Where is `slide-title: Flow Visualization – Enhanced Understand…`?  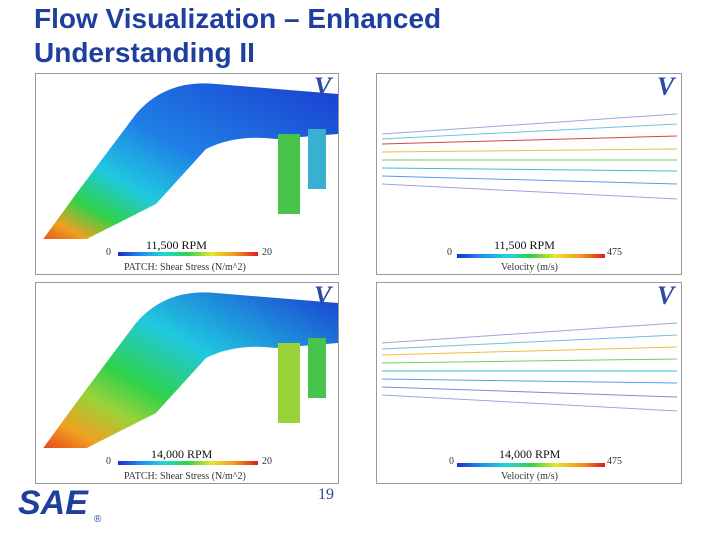 slide-title: Flow Visualization – Enhanced Understand… is located at coordinates (238, 35).